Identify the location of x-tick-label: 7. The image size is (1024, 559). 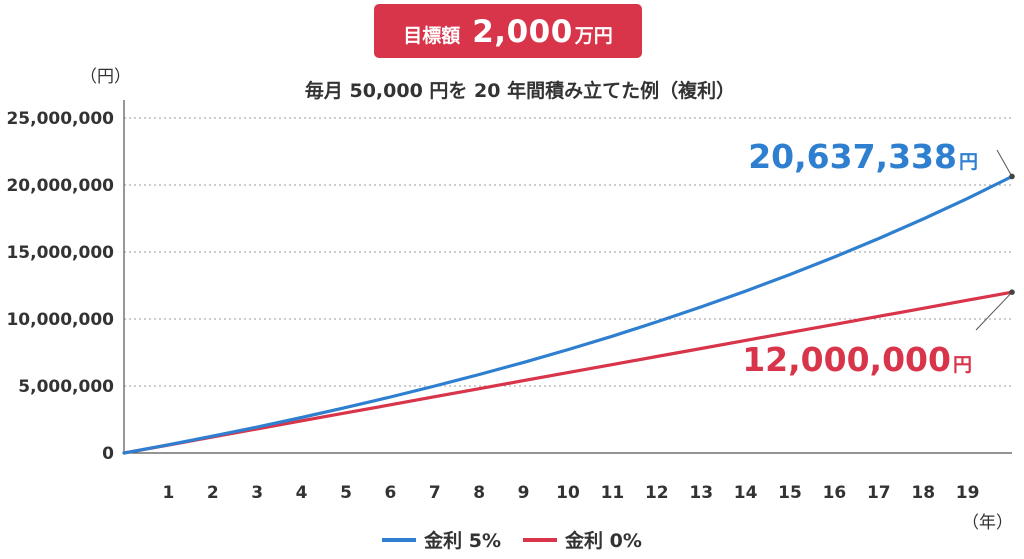
(435, 493).